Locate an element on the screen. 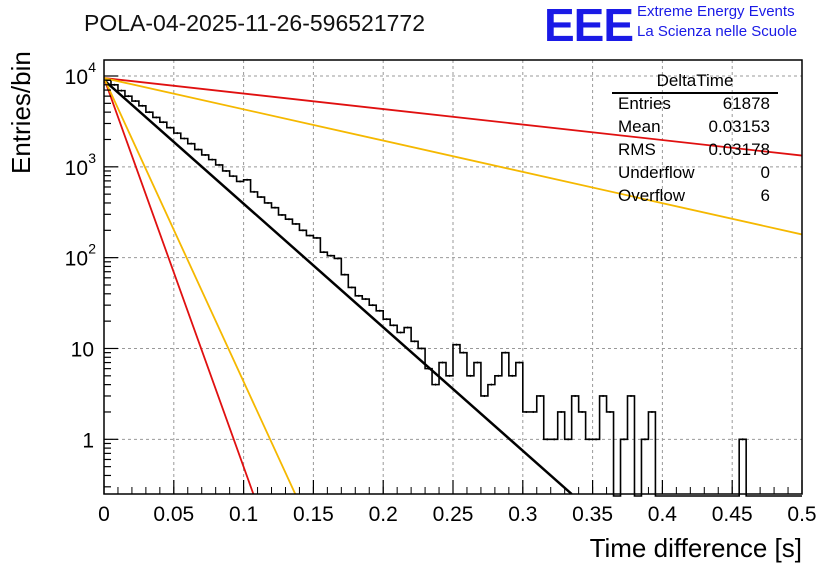  stats-key: Underflow is located at coordinates (656, 172).